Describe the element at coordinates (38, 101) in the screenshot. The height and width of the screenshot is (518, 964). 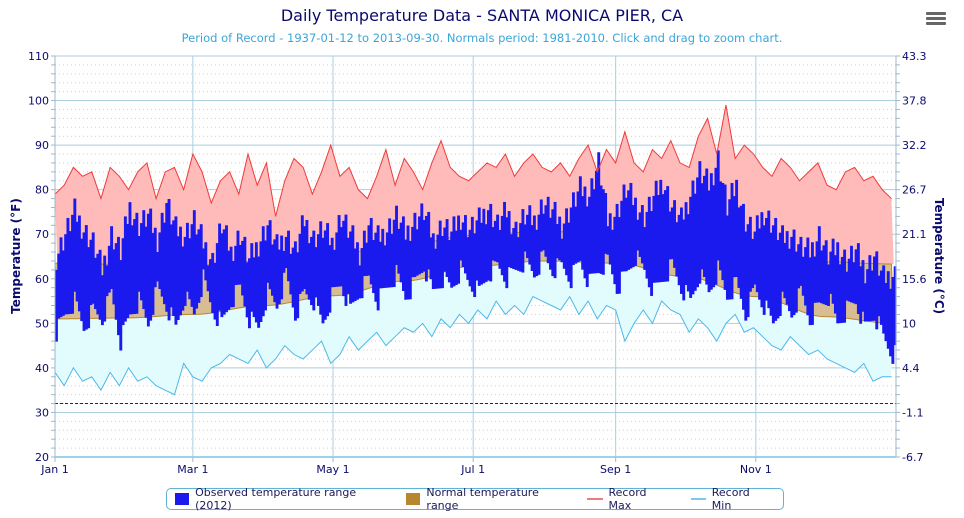
I see `y-tick-label-left: 100` at that location.